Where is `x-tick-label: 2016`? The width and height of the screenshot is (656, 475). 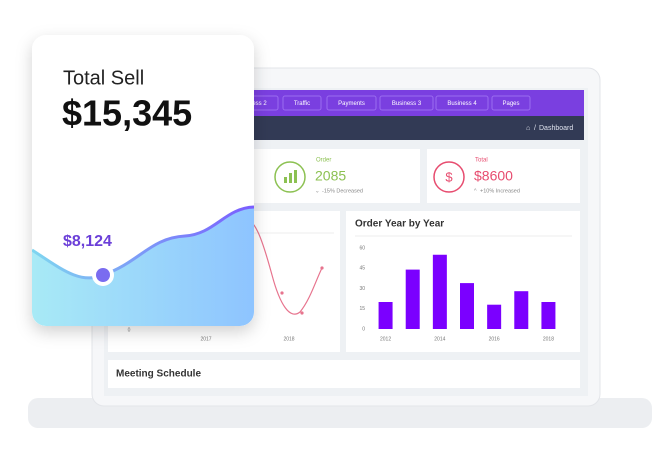 x-tick-label: 2016 is located at coordinates (494, 339).